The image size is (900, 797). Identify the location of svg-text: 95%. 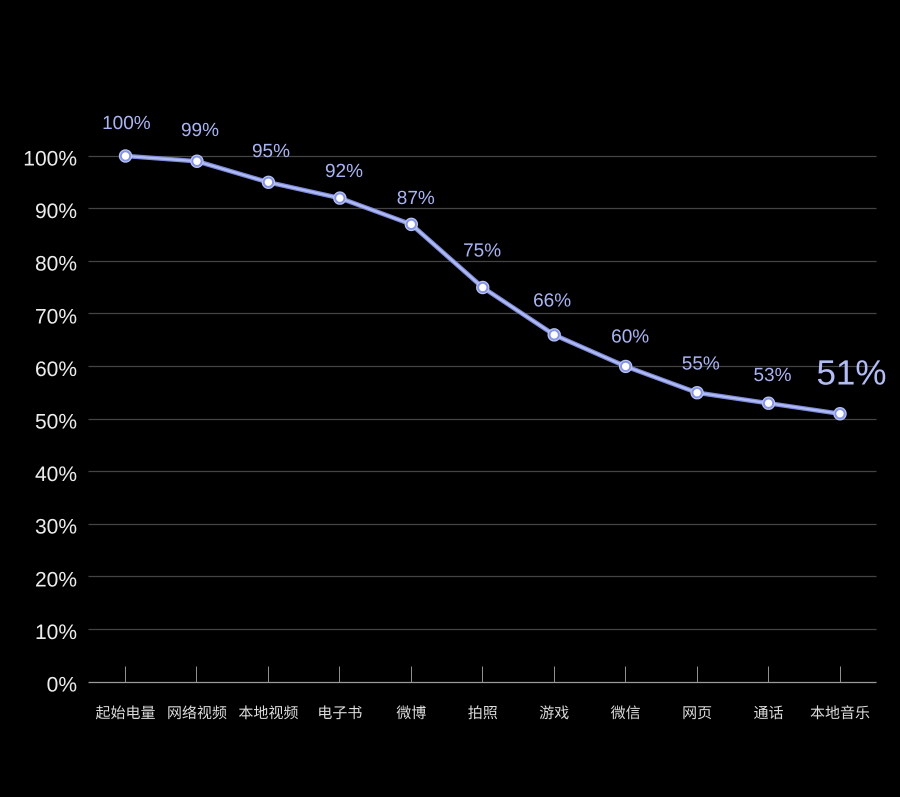
(271, 151).